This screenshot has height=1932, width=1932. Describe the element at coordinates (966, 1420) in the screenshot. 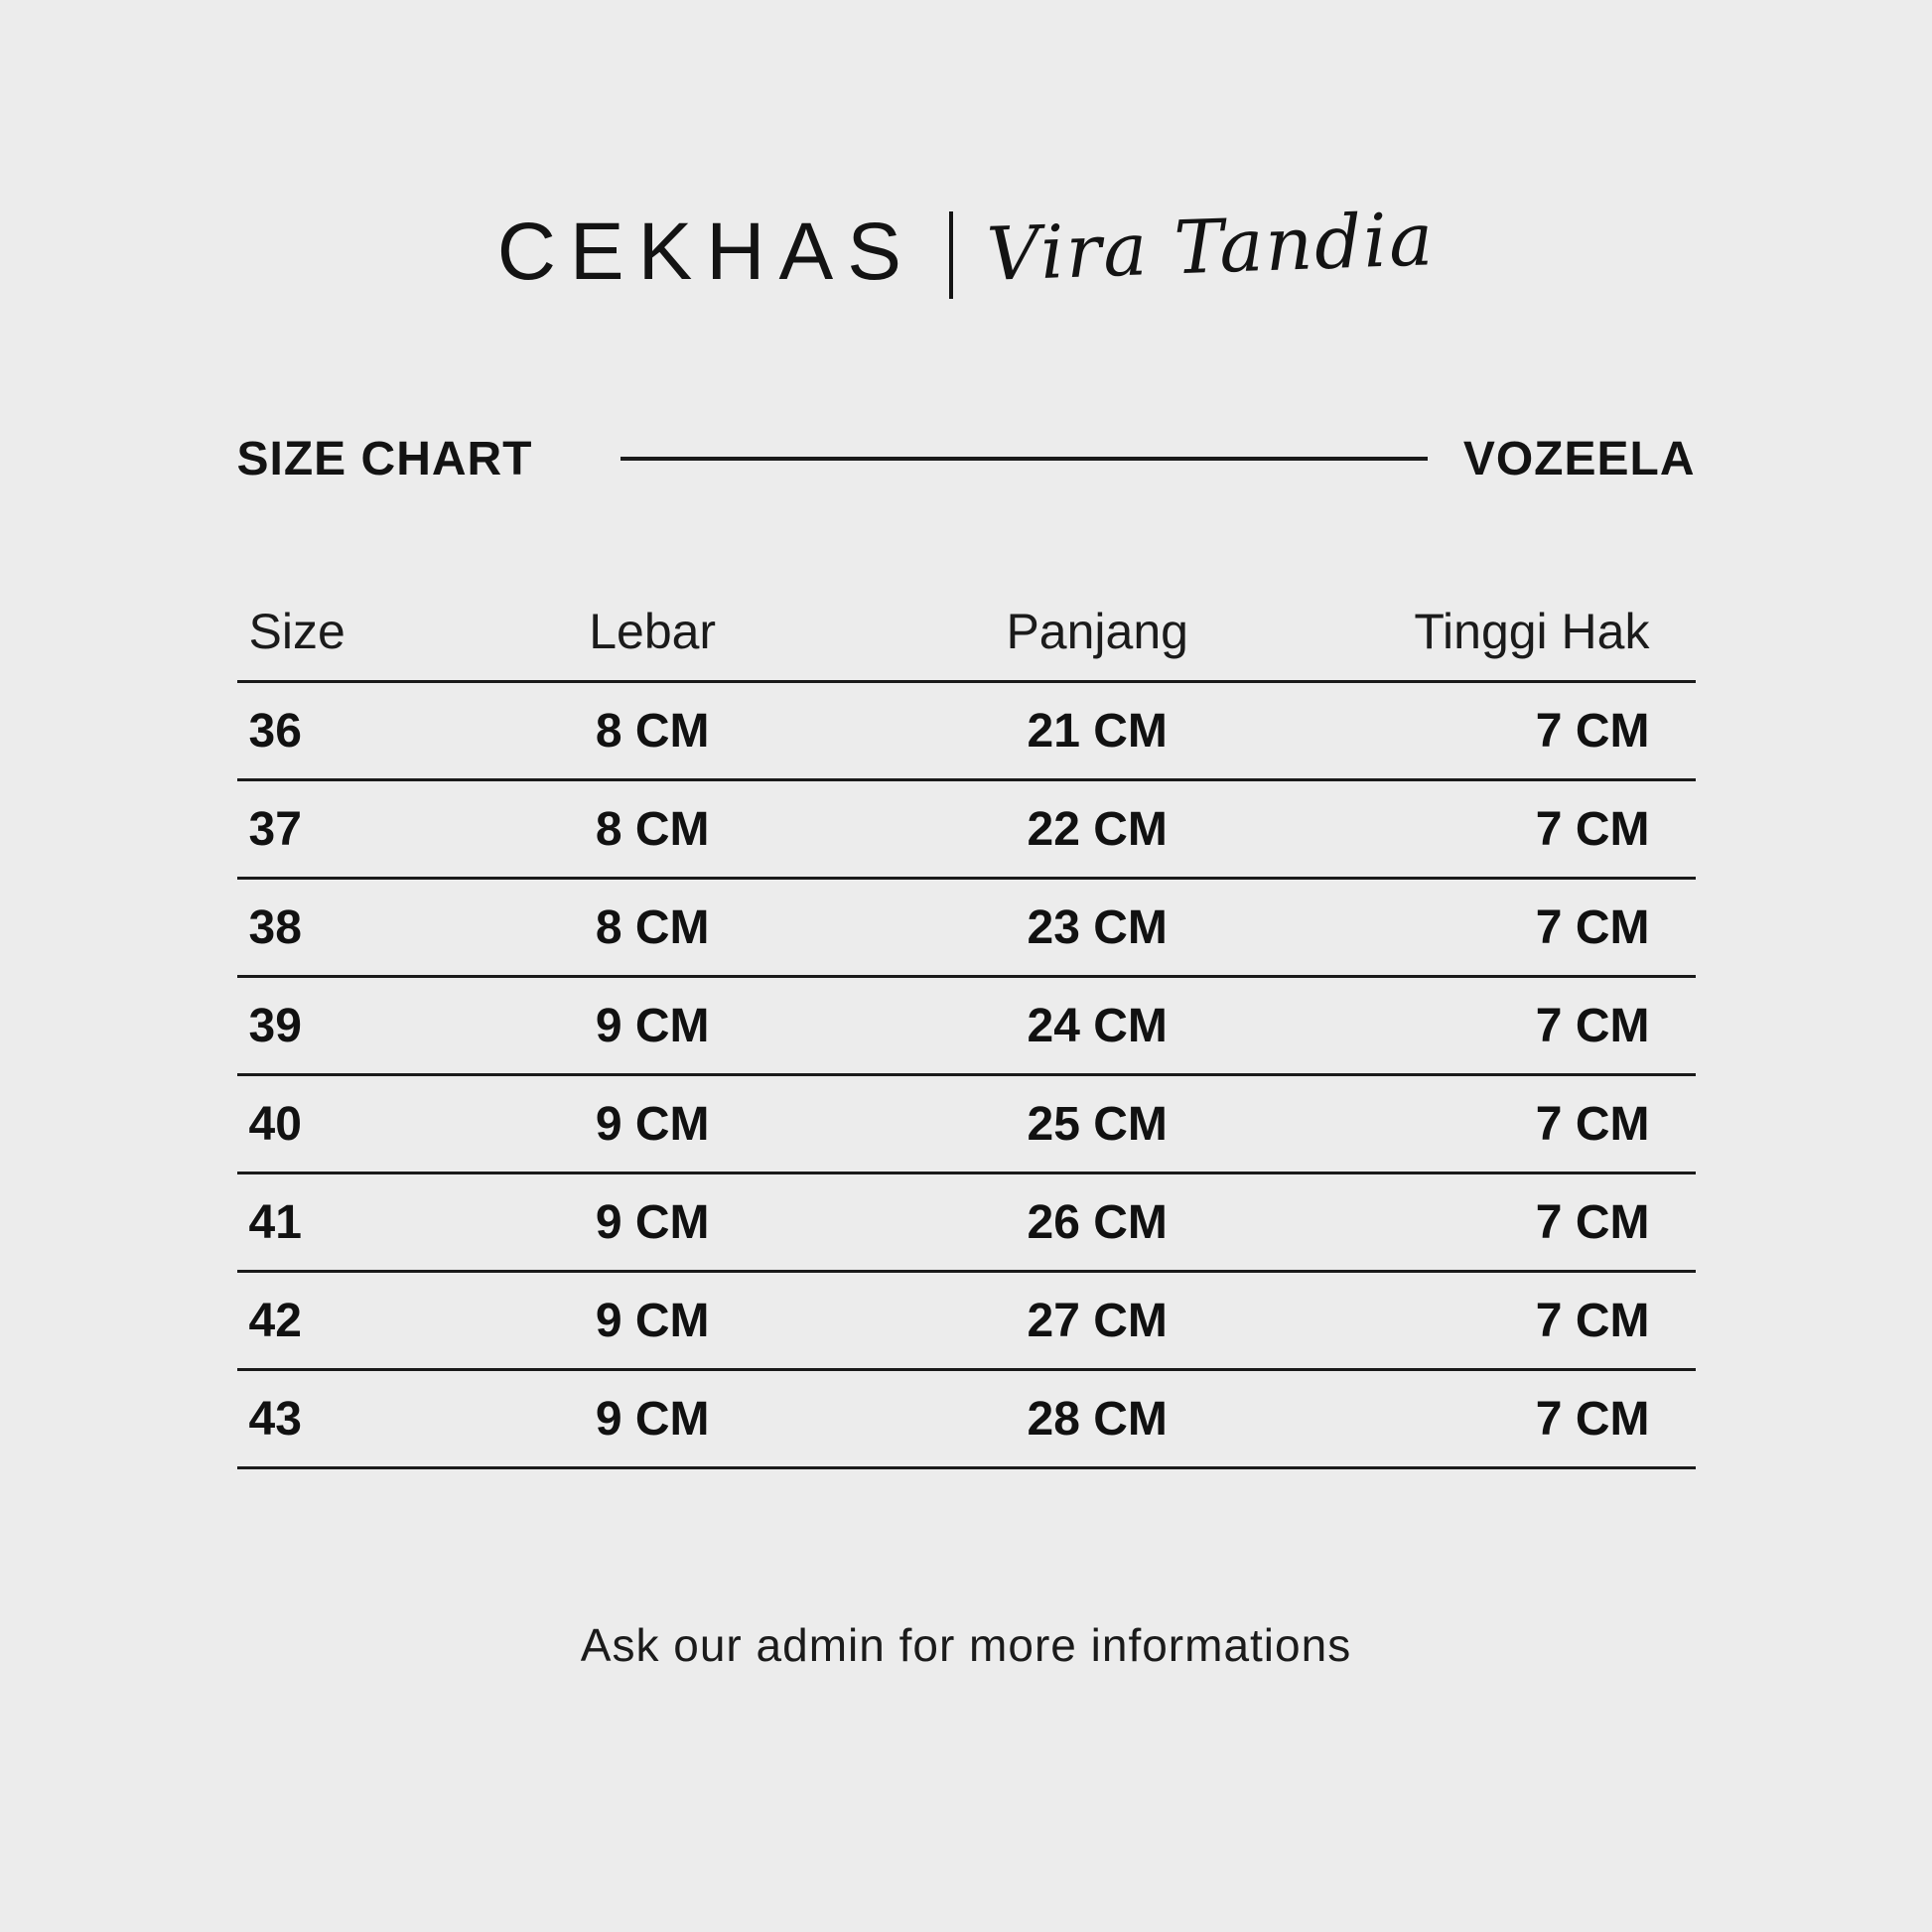

I see `table-row: 43 9 CM 28 CM 7 CM` at that location.